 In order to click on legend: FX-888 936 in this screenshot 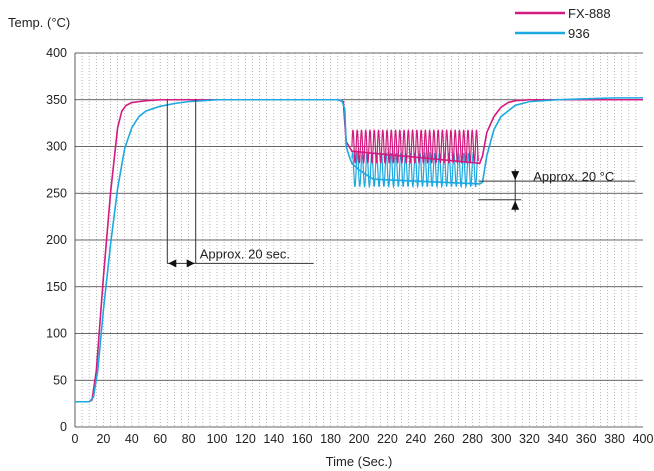, I will do `click(563, 23)`.